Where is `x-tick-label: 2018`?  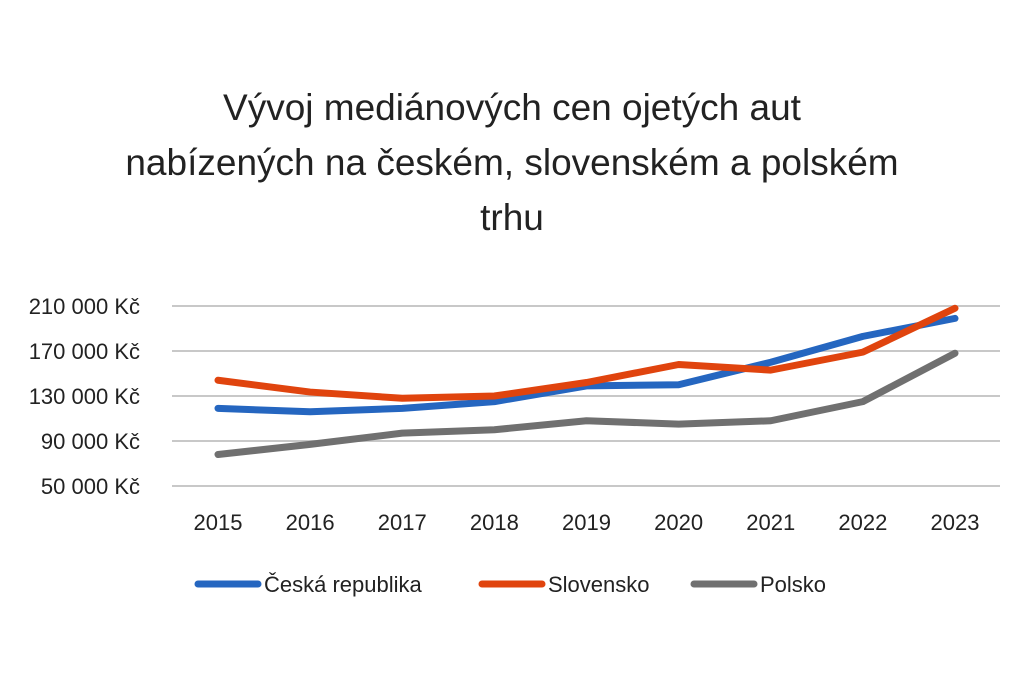
x-tick-label: 2018 is located at coordinates (494, 522).